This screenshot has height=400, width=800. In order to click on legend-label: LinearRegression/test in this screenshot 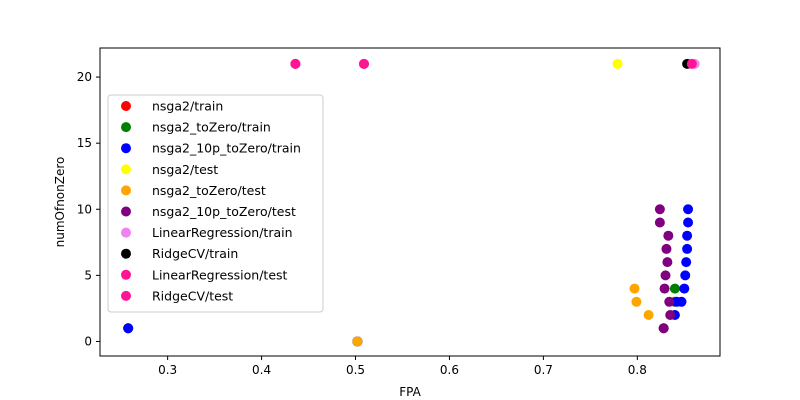, I will do `click(220, 274)`.